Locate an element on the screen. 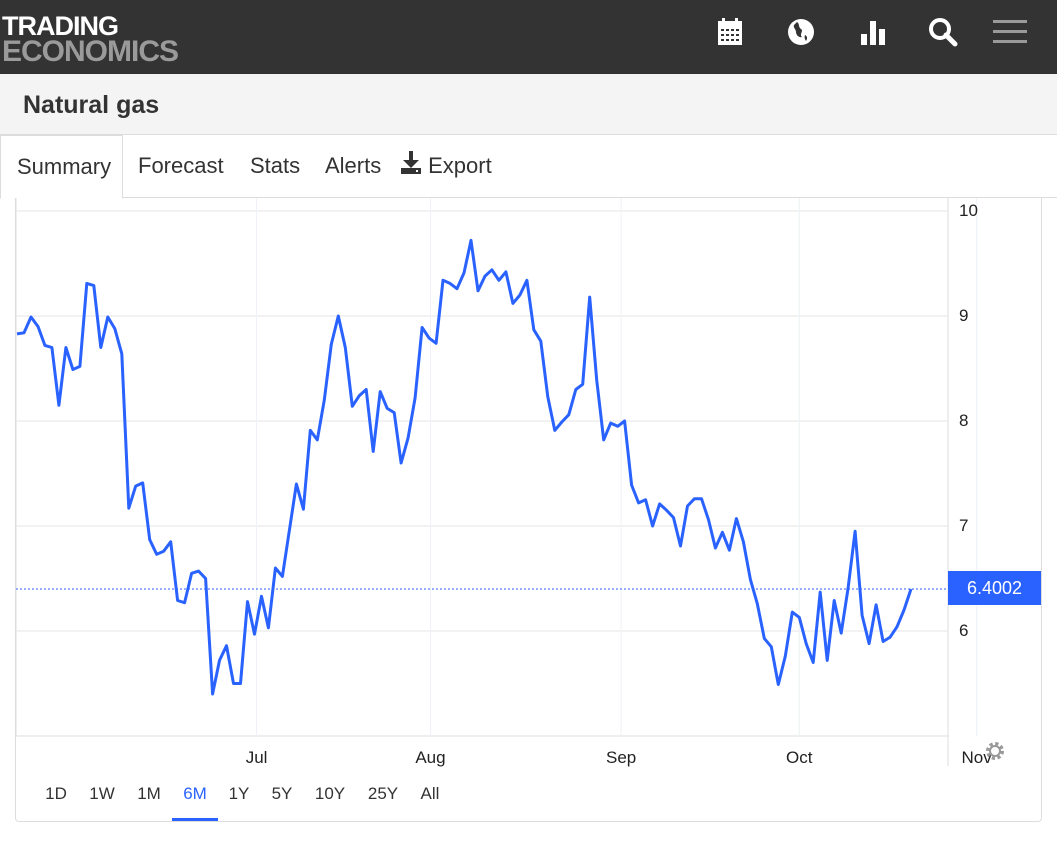 This screenshot has width=1057, height=847. search-icon is located at coordinates (943, 32).